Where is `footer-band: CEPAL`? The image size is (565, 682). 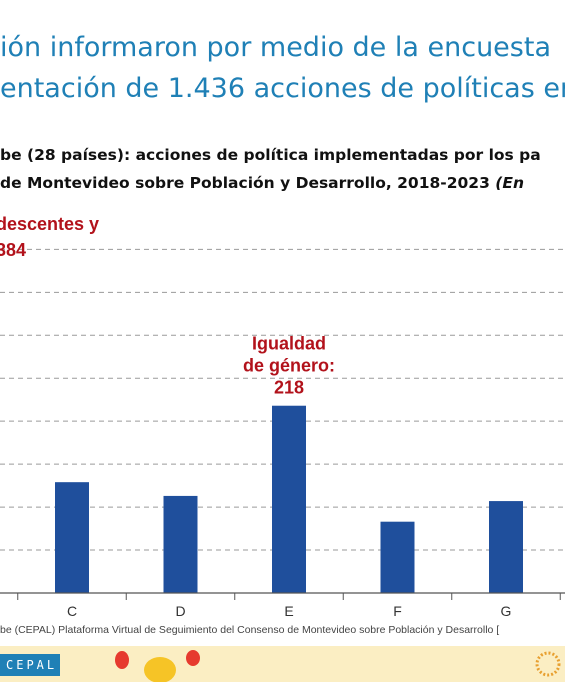
footer-band: CEPAL is located at coordinates (282, 664).